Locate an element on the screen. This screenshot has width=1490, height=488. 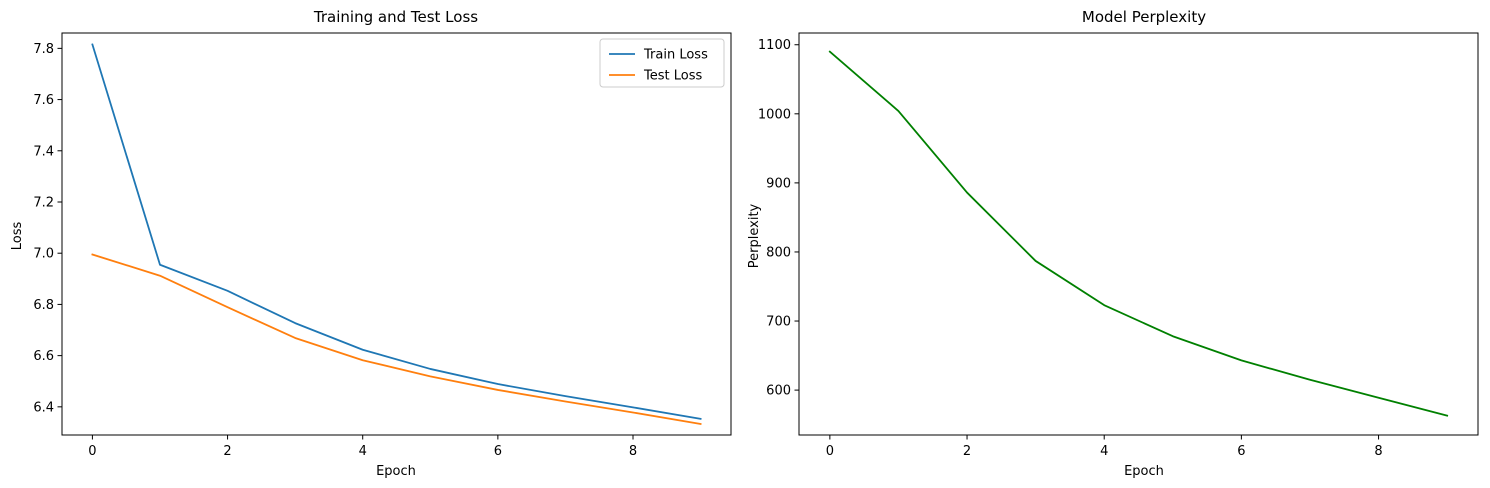
loss-x-tick-label: 4 is located at coordinates (363, 451).